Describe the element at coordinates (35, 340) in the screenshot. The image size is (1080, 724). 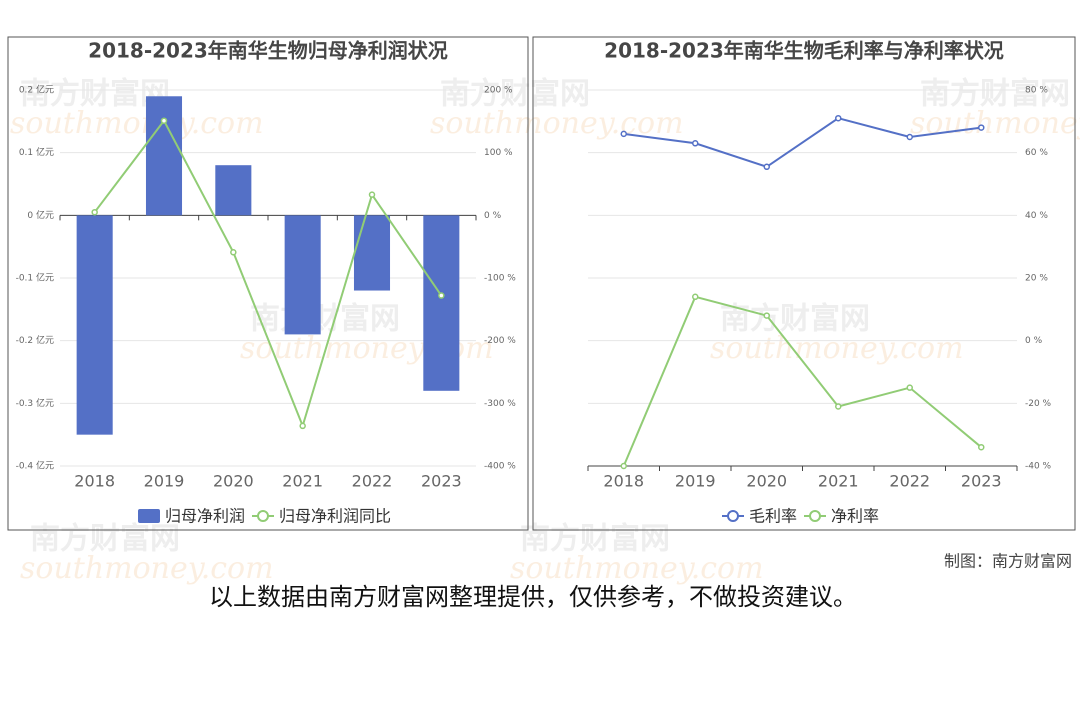
I see `y-tick-label: -0.2 亿元` at that location.